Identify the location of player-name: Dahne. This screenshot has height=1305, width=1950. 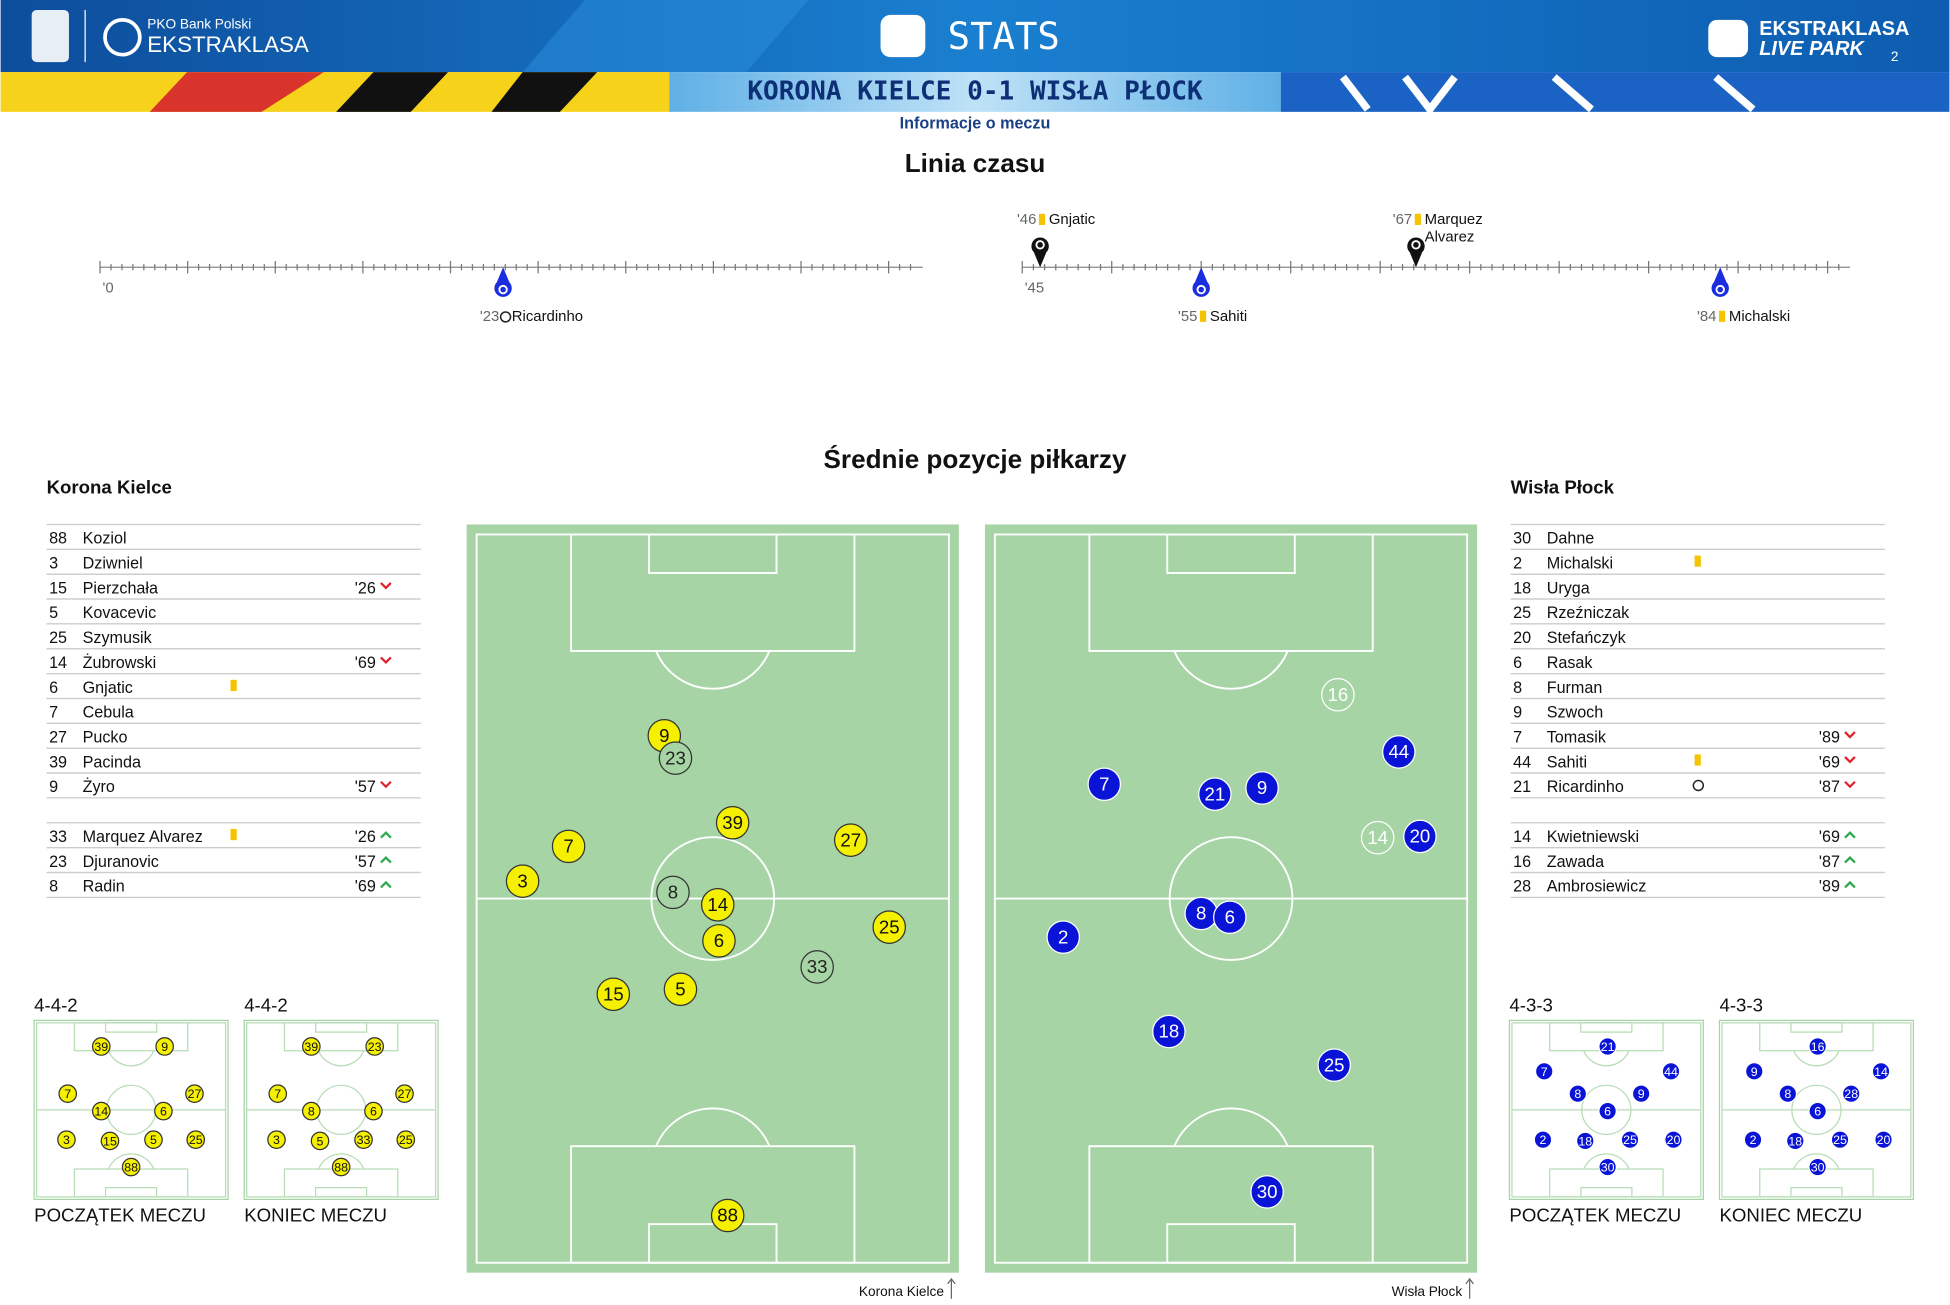
(1571, 539).